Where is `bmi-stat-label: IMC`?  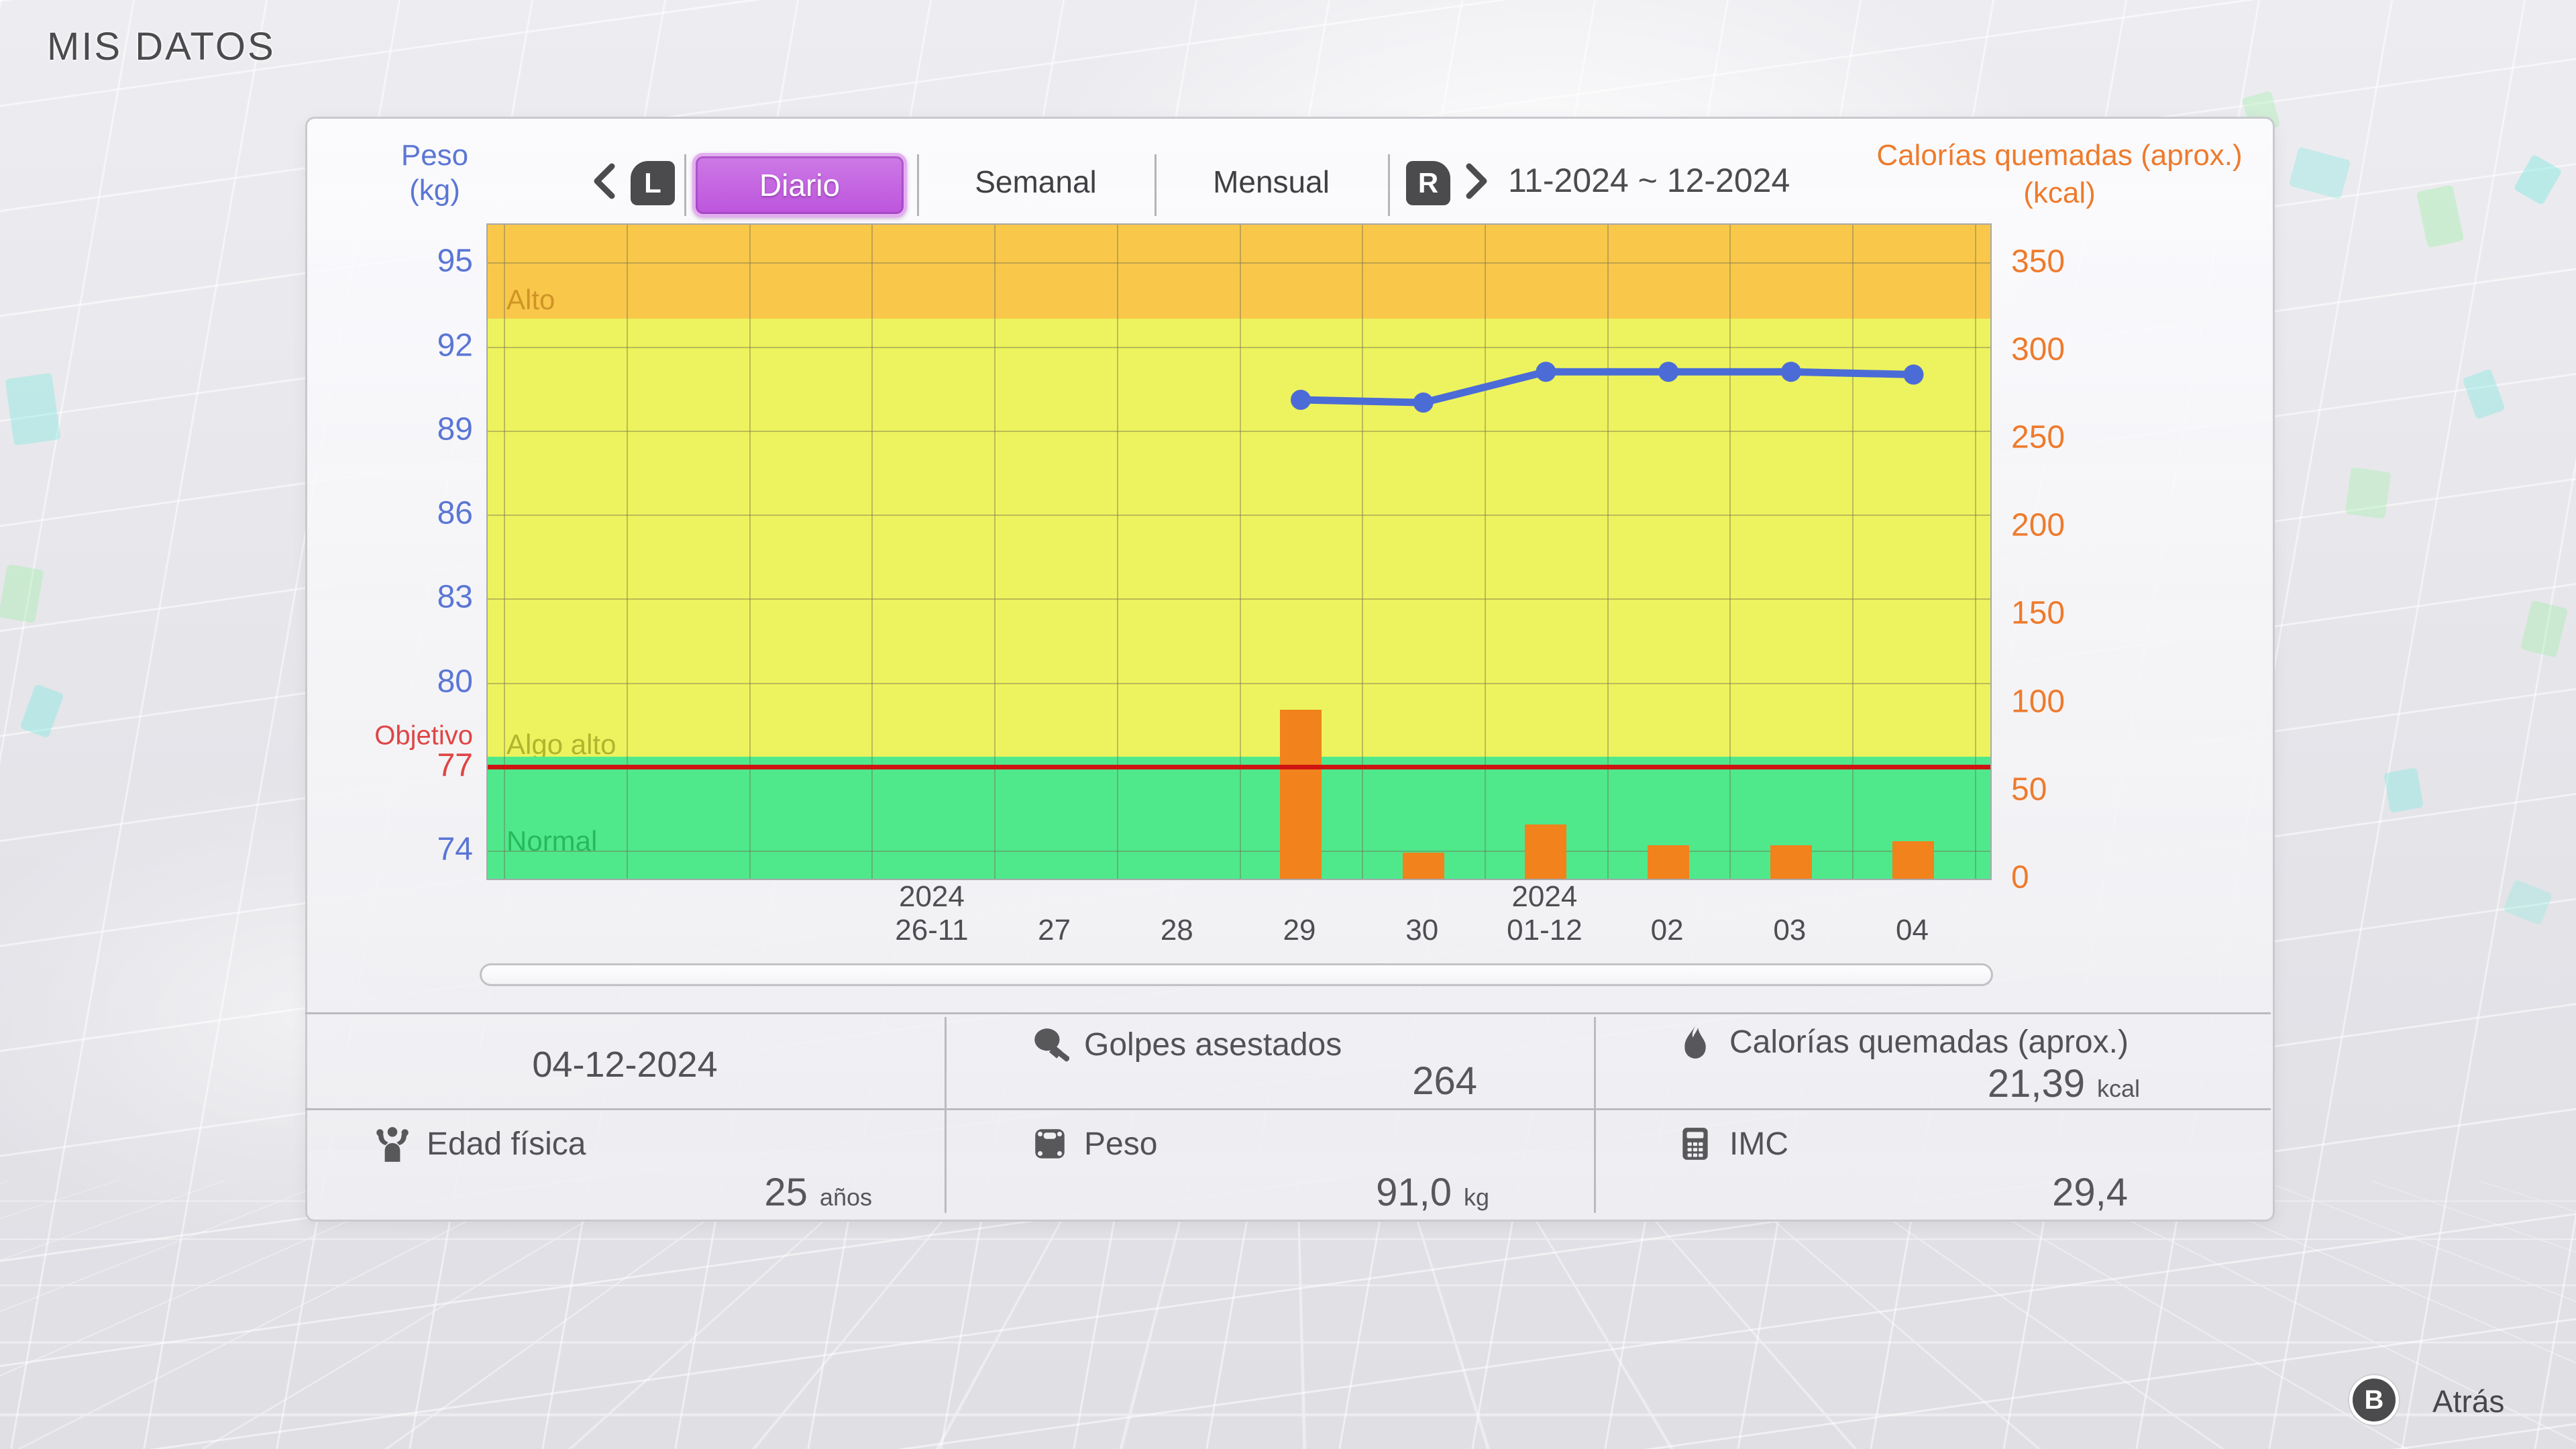 bmi-stat-label: IMC is located at coordinates (1732, 1143).